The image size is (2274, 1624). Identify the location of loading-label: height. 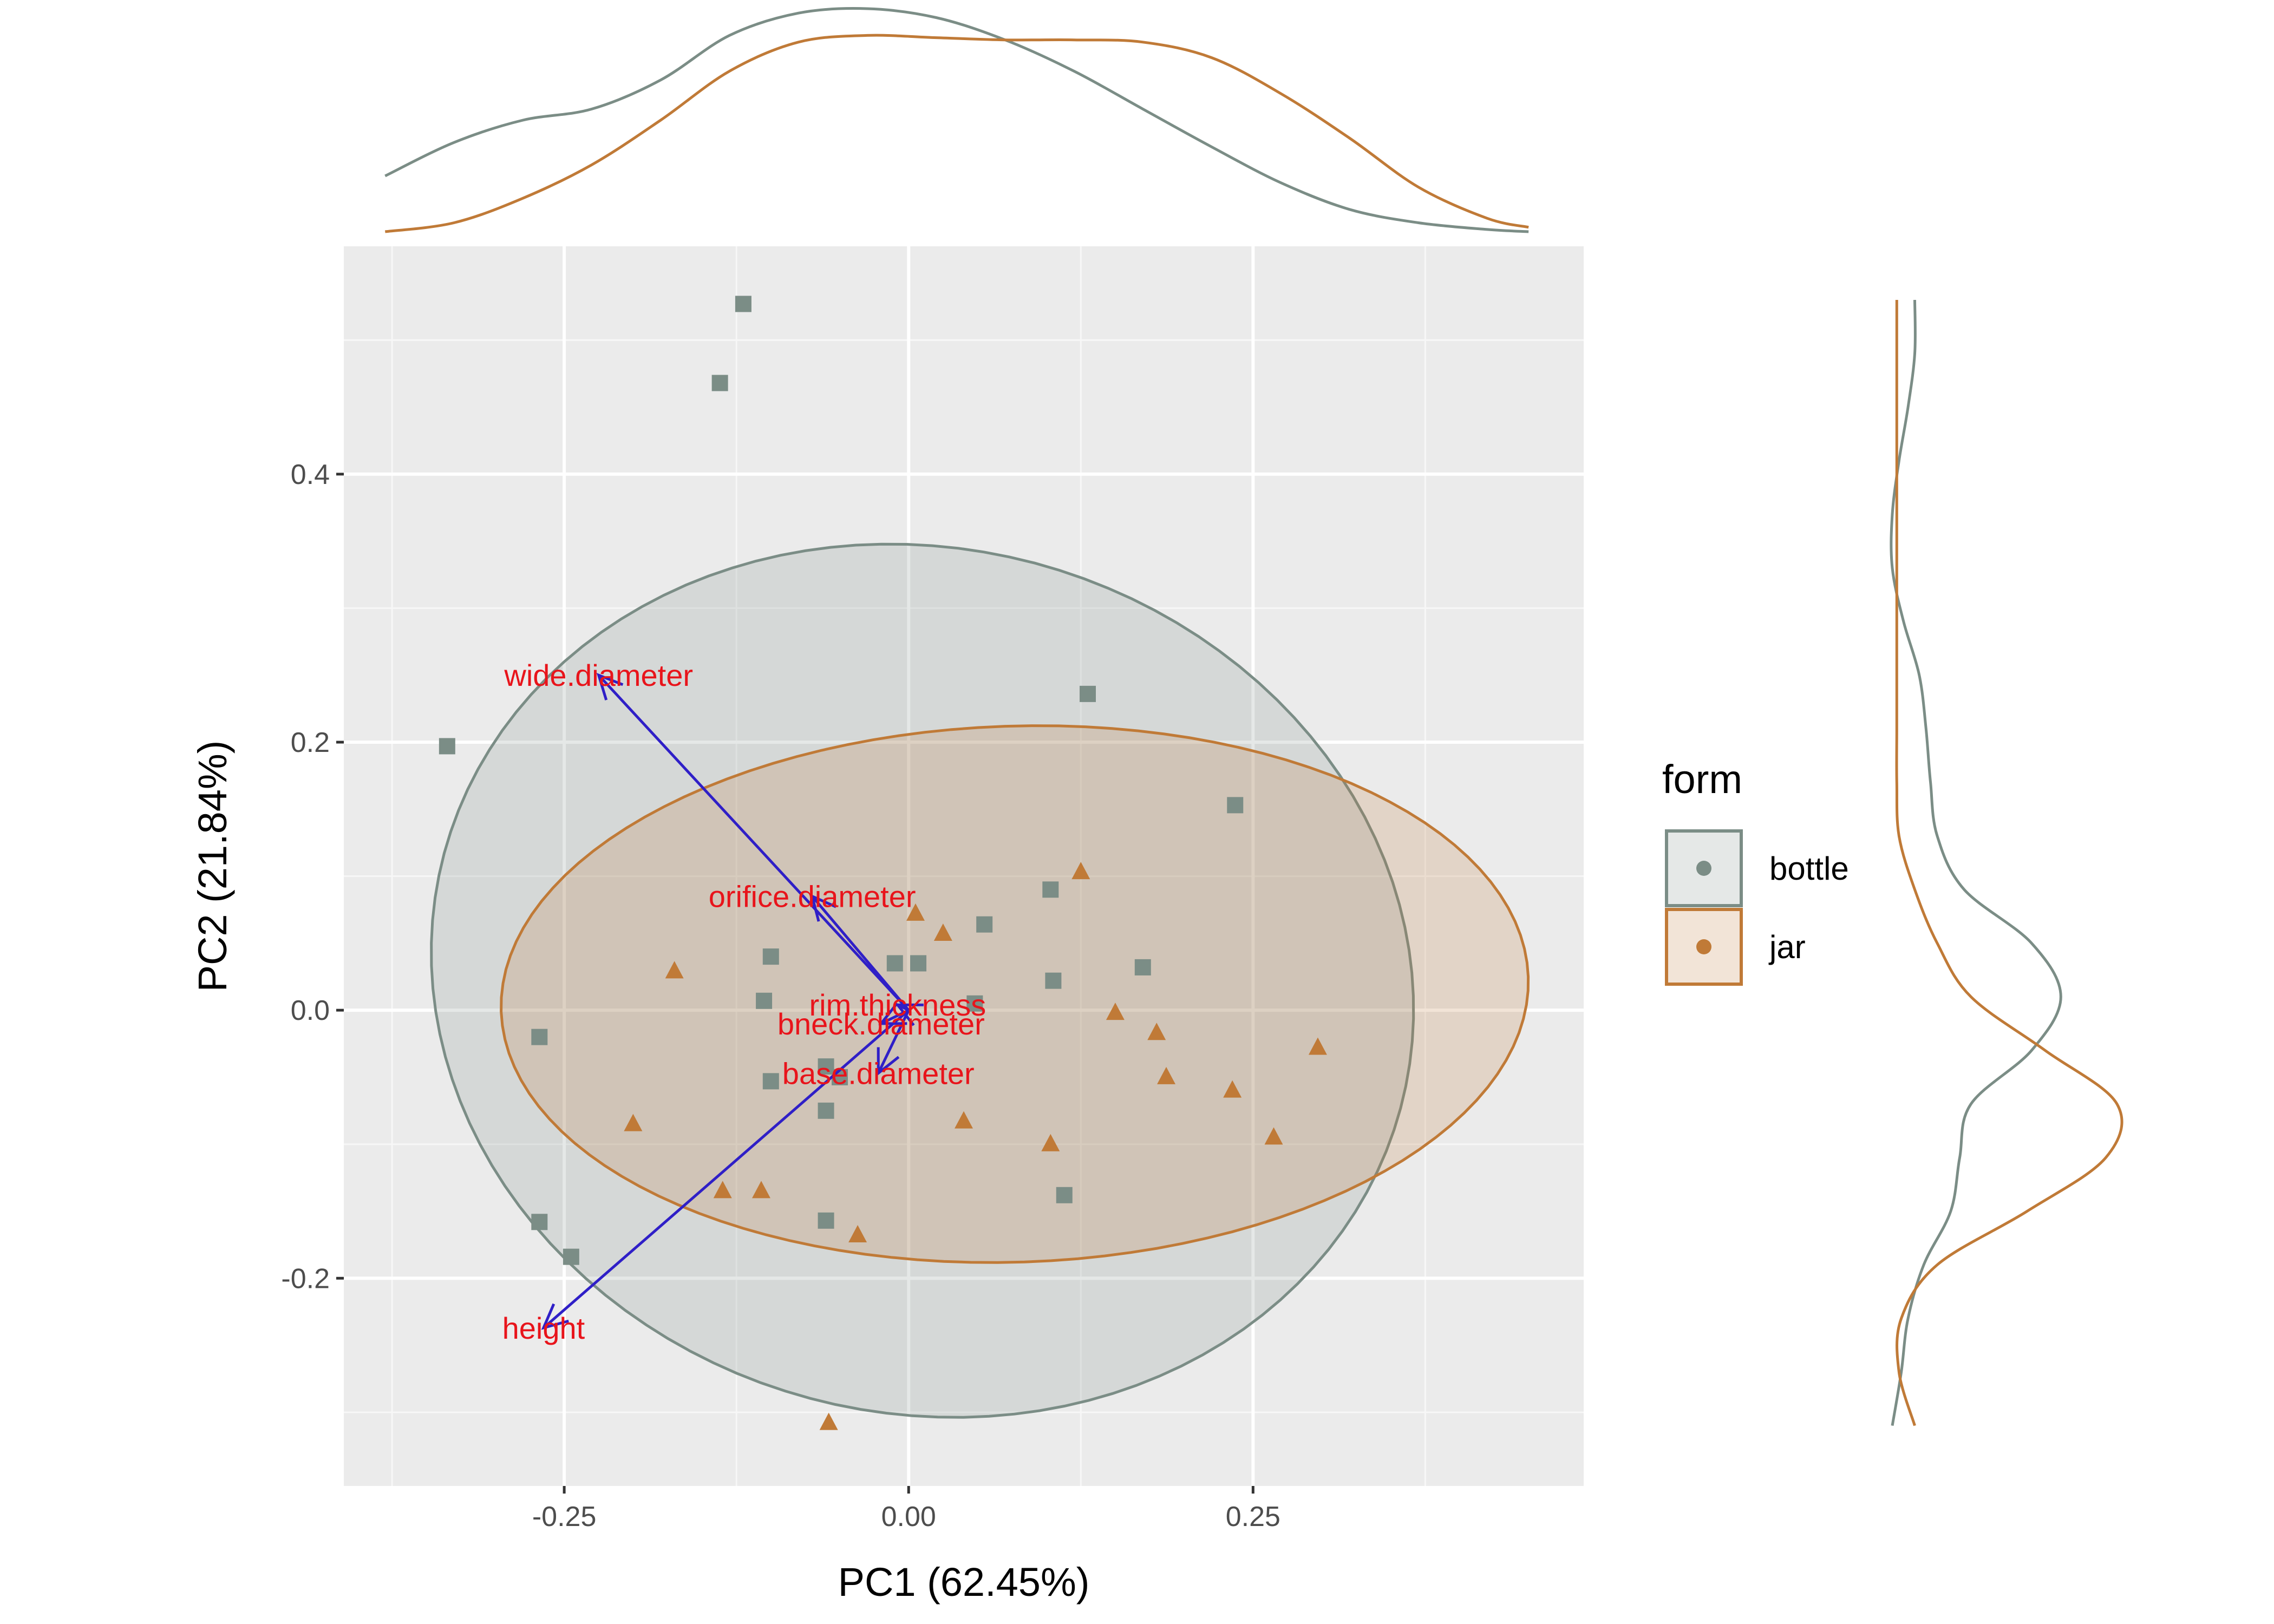
(544, 1328).